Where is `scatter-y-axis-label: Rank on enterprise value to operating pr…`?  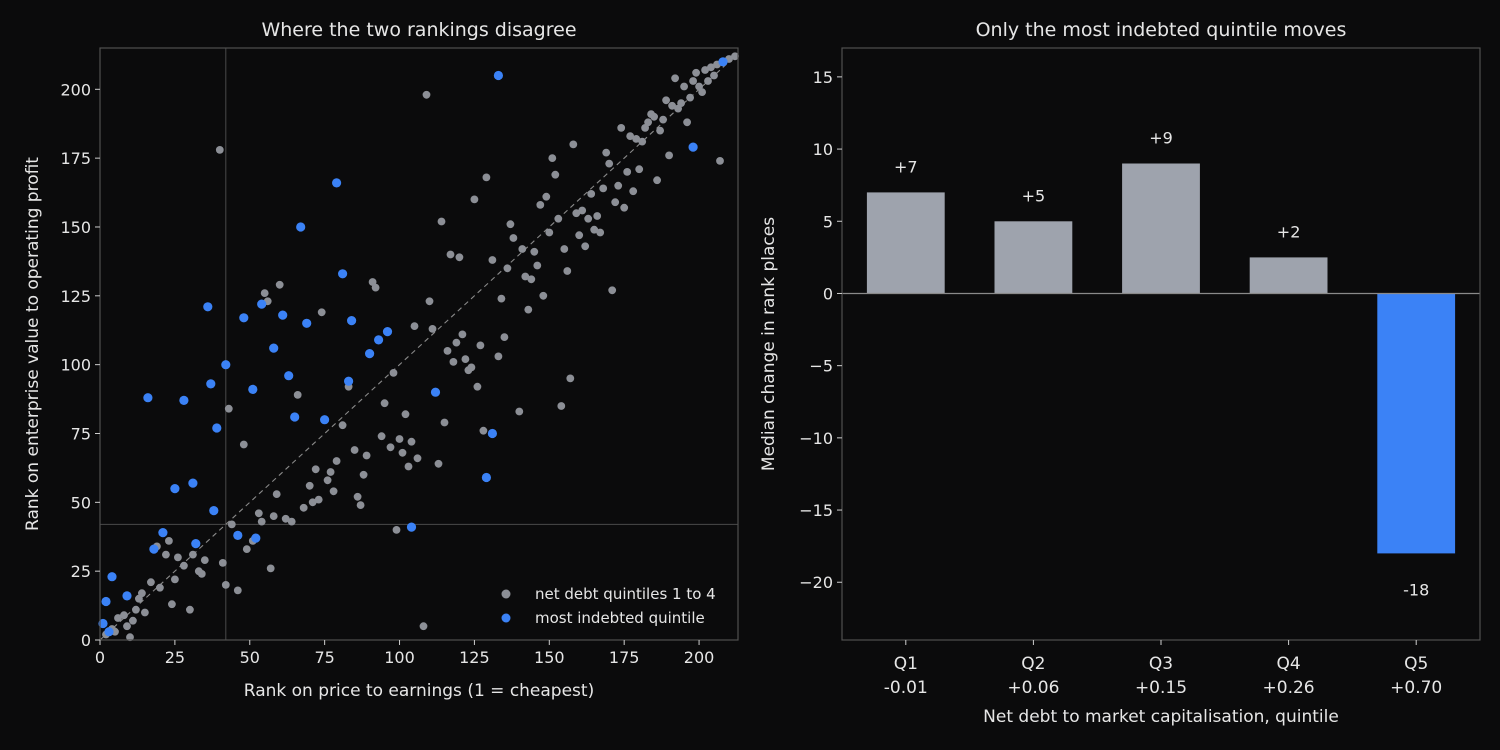
scatter-y-axis-label: Rank on enterprise value to operating pr… is located at coordinates (33, 344).